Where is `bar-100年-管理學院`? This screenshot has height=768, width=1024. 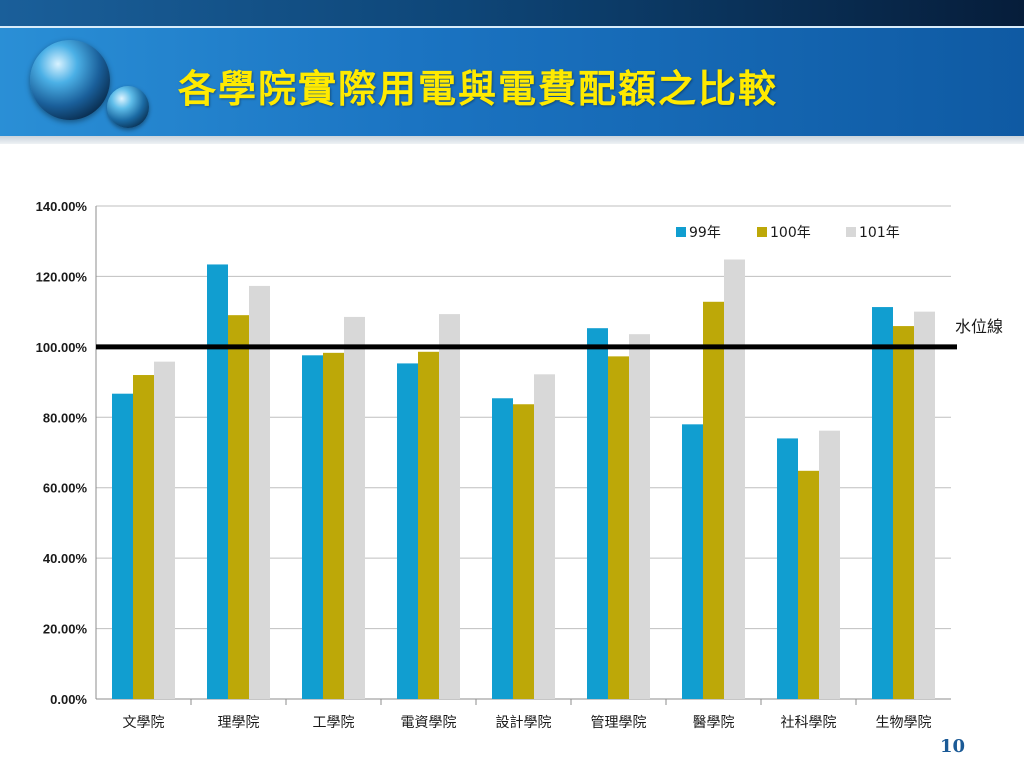 bar-100年-管理學院 is located at coordinates (618, 527).